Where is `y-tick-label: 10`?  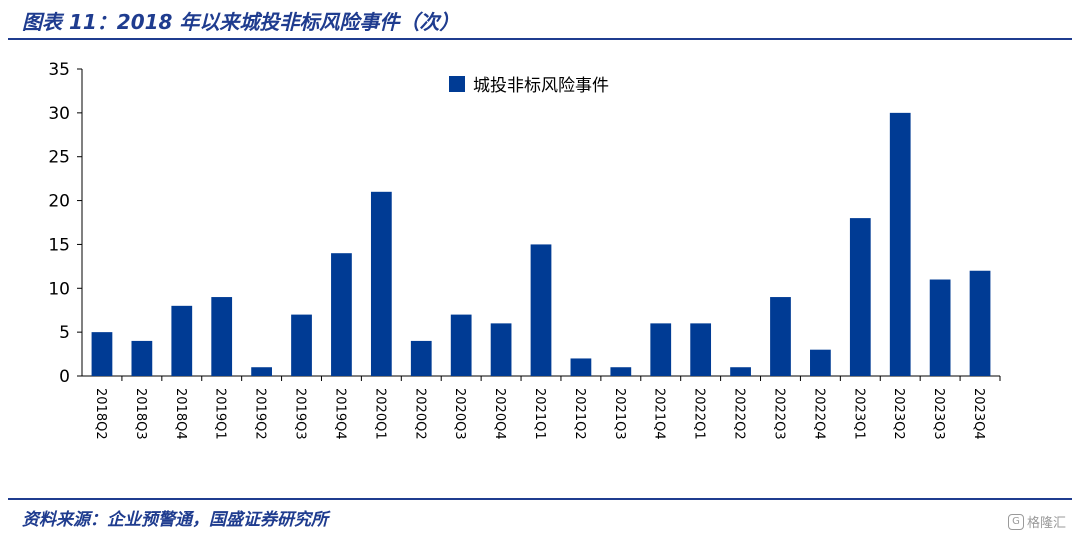
y-tick-label: 10 is located at coordinates (59, 289).